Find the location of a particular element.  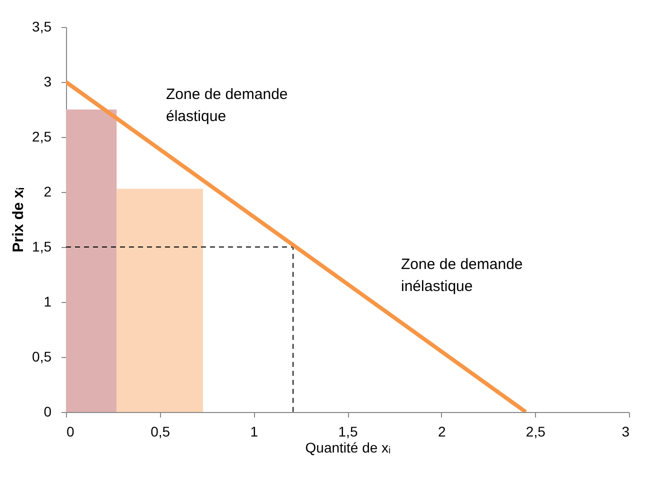

y-tick-label: 3,5 is located at coordinates (42, 26).